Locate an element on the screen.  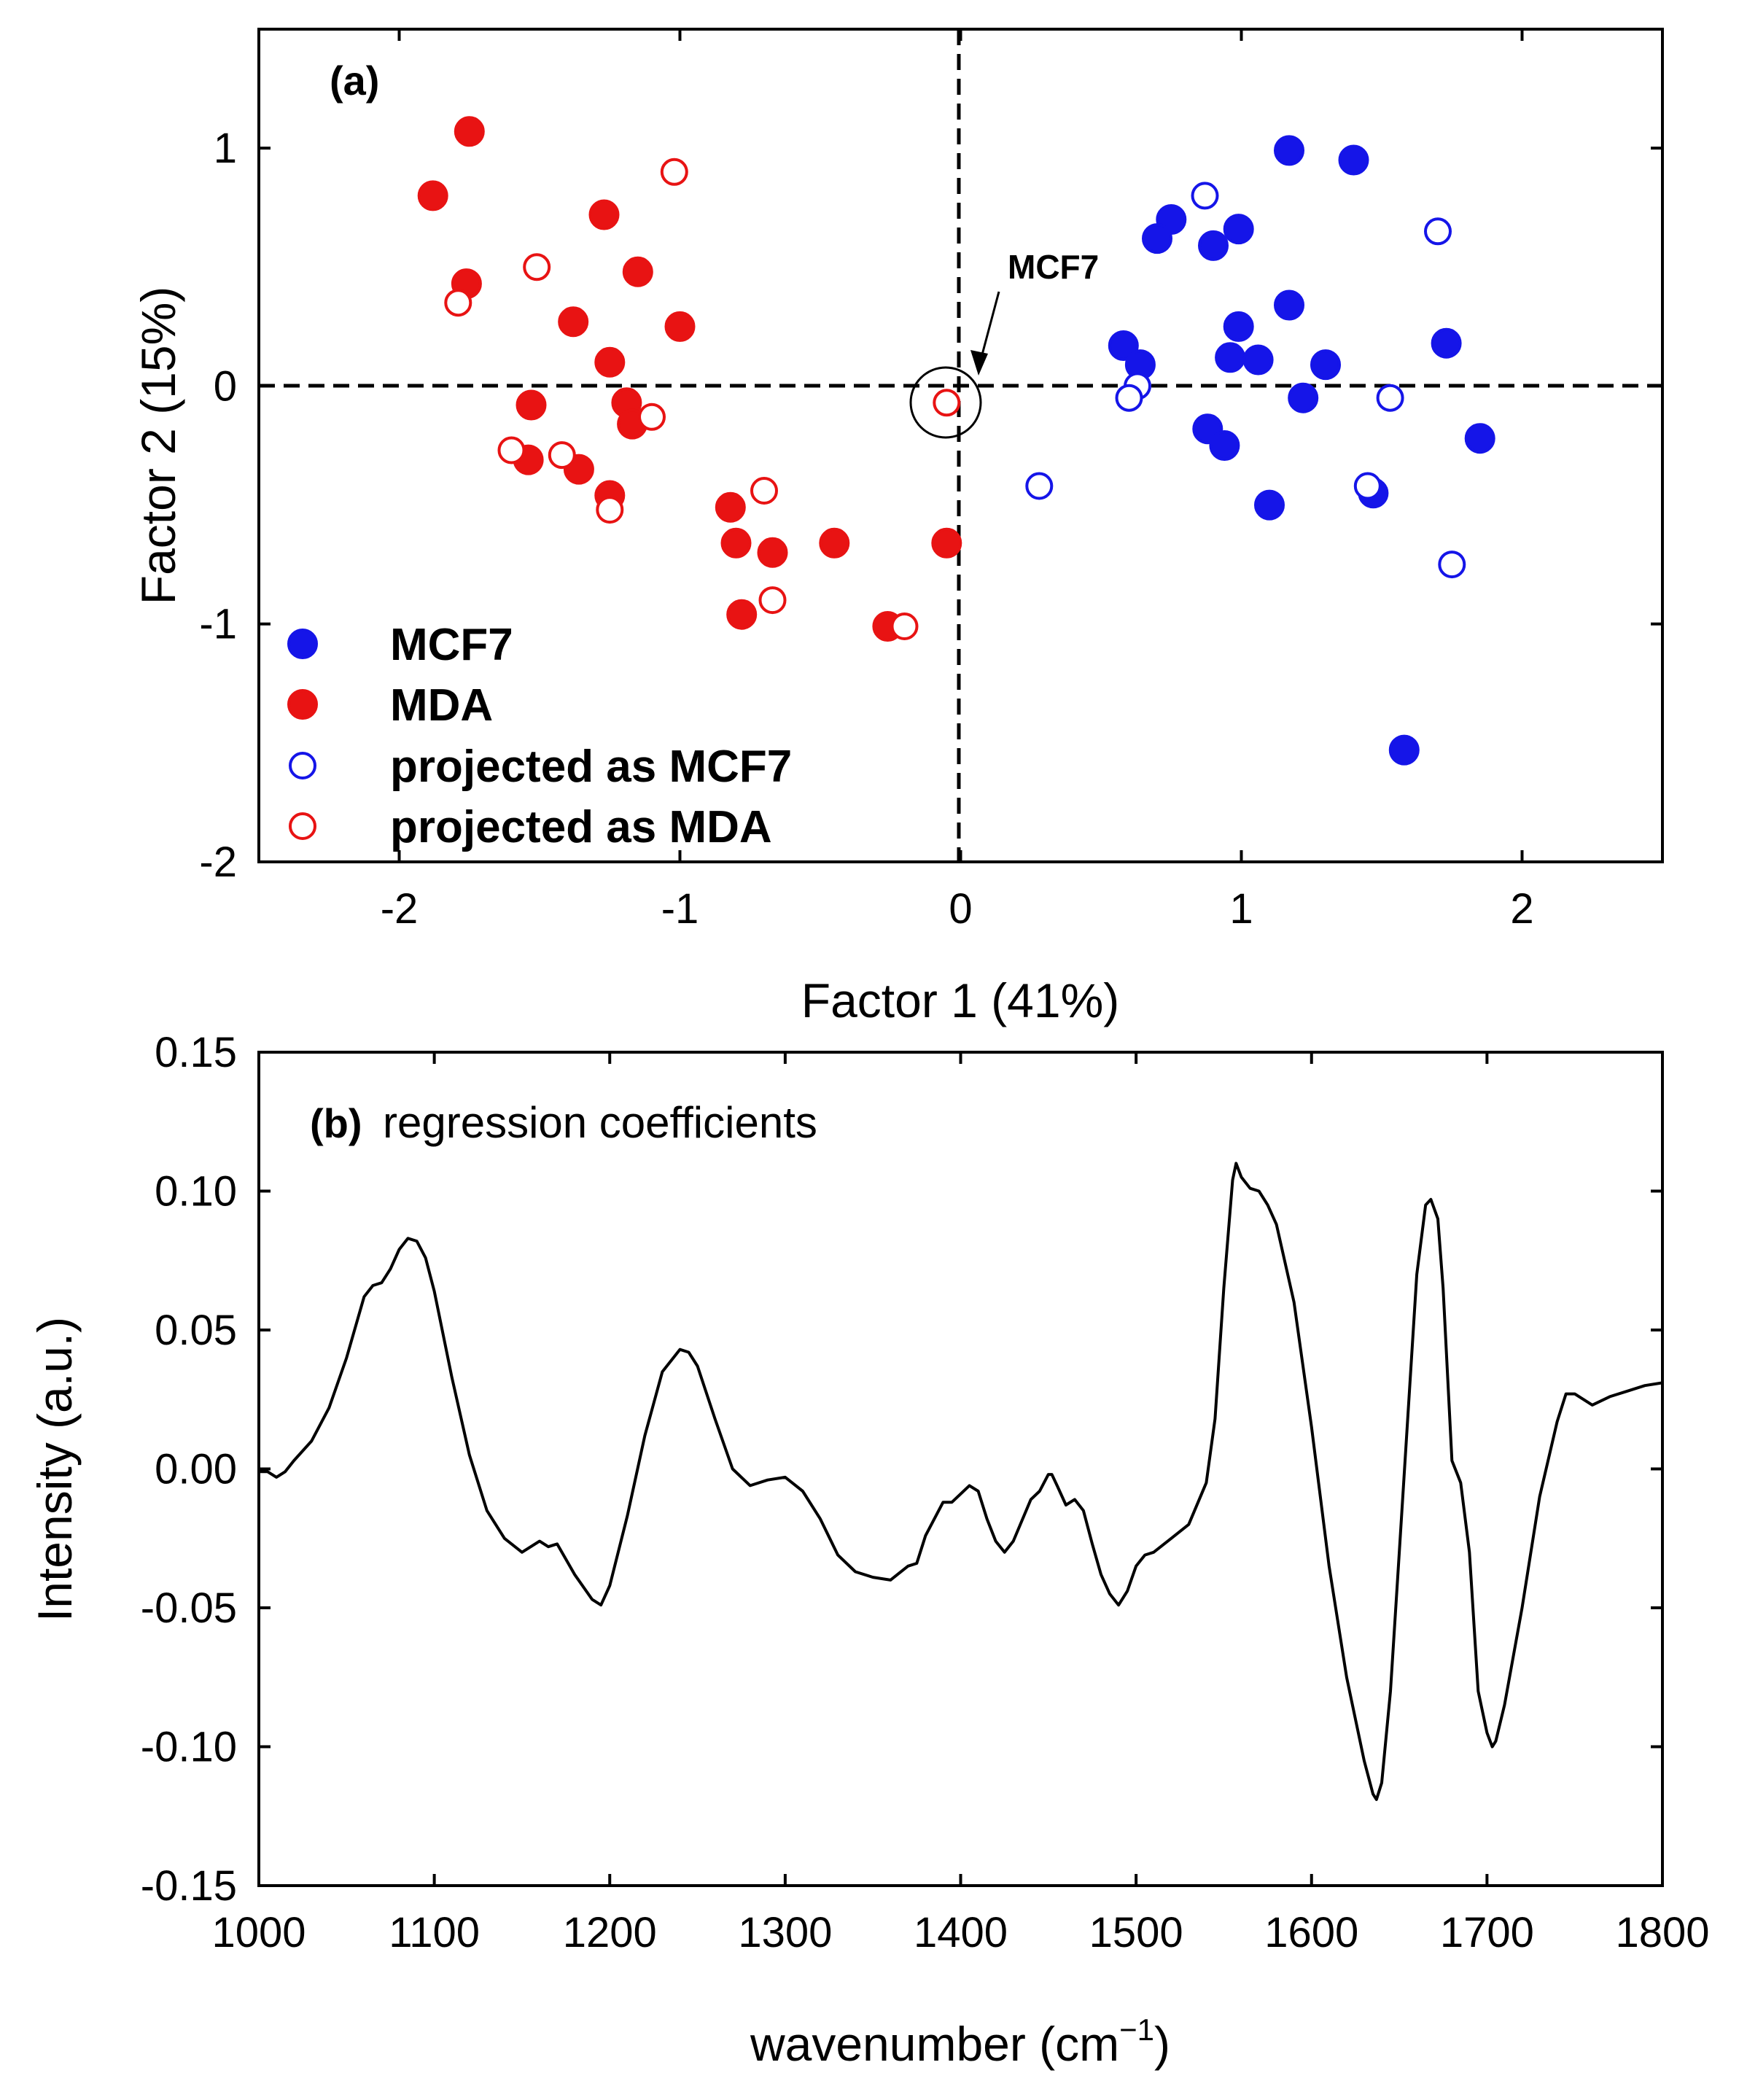
legend-item-projected-mda: projected as MDA is located at coordinates (530, 827).